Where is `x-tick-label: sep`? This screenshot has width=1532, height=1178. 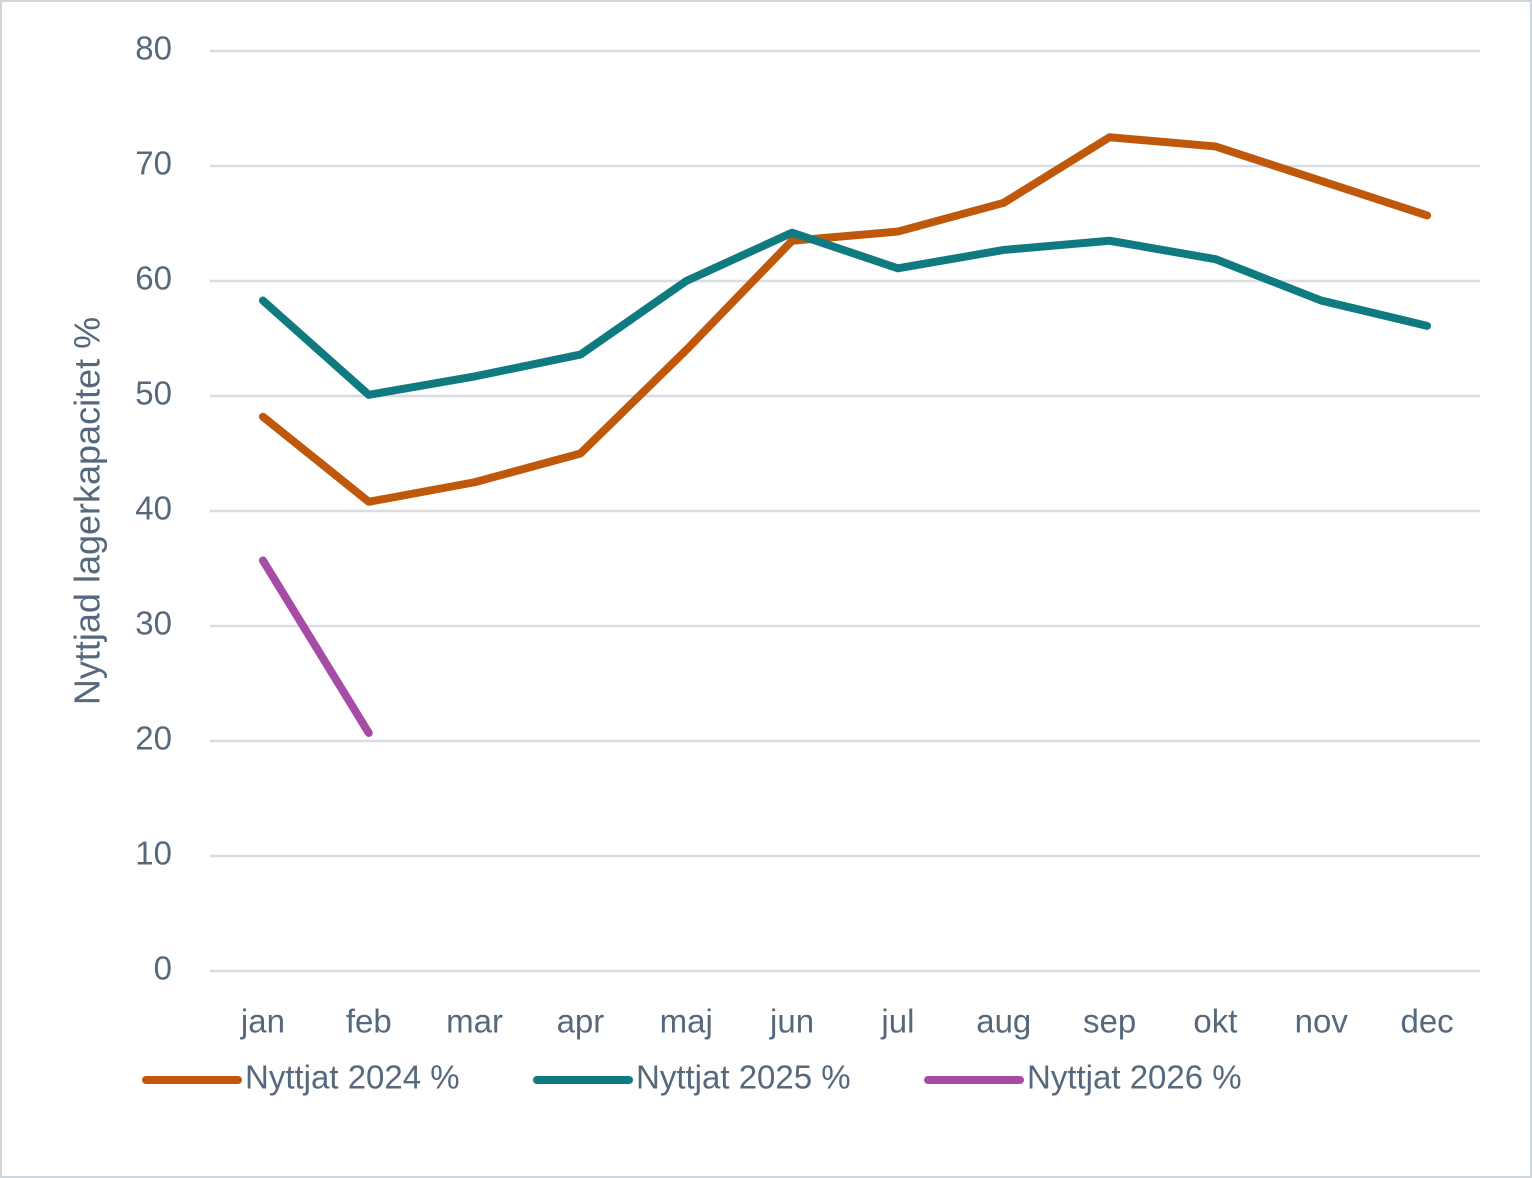 x-tick-label: sep is located at coordinates (1109, 1021).